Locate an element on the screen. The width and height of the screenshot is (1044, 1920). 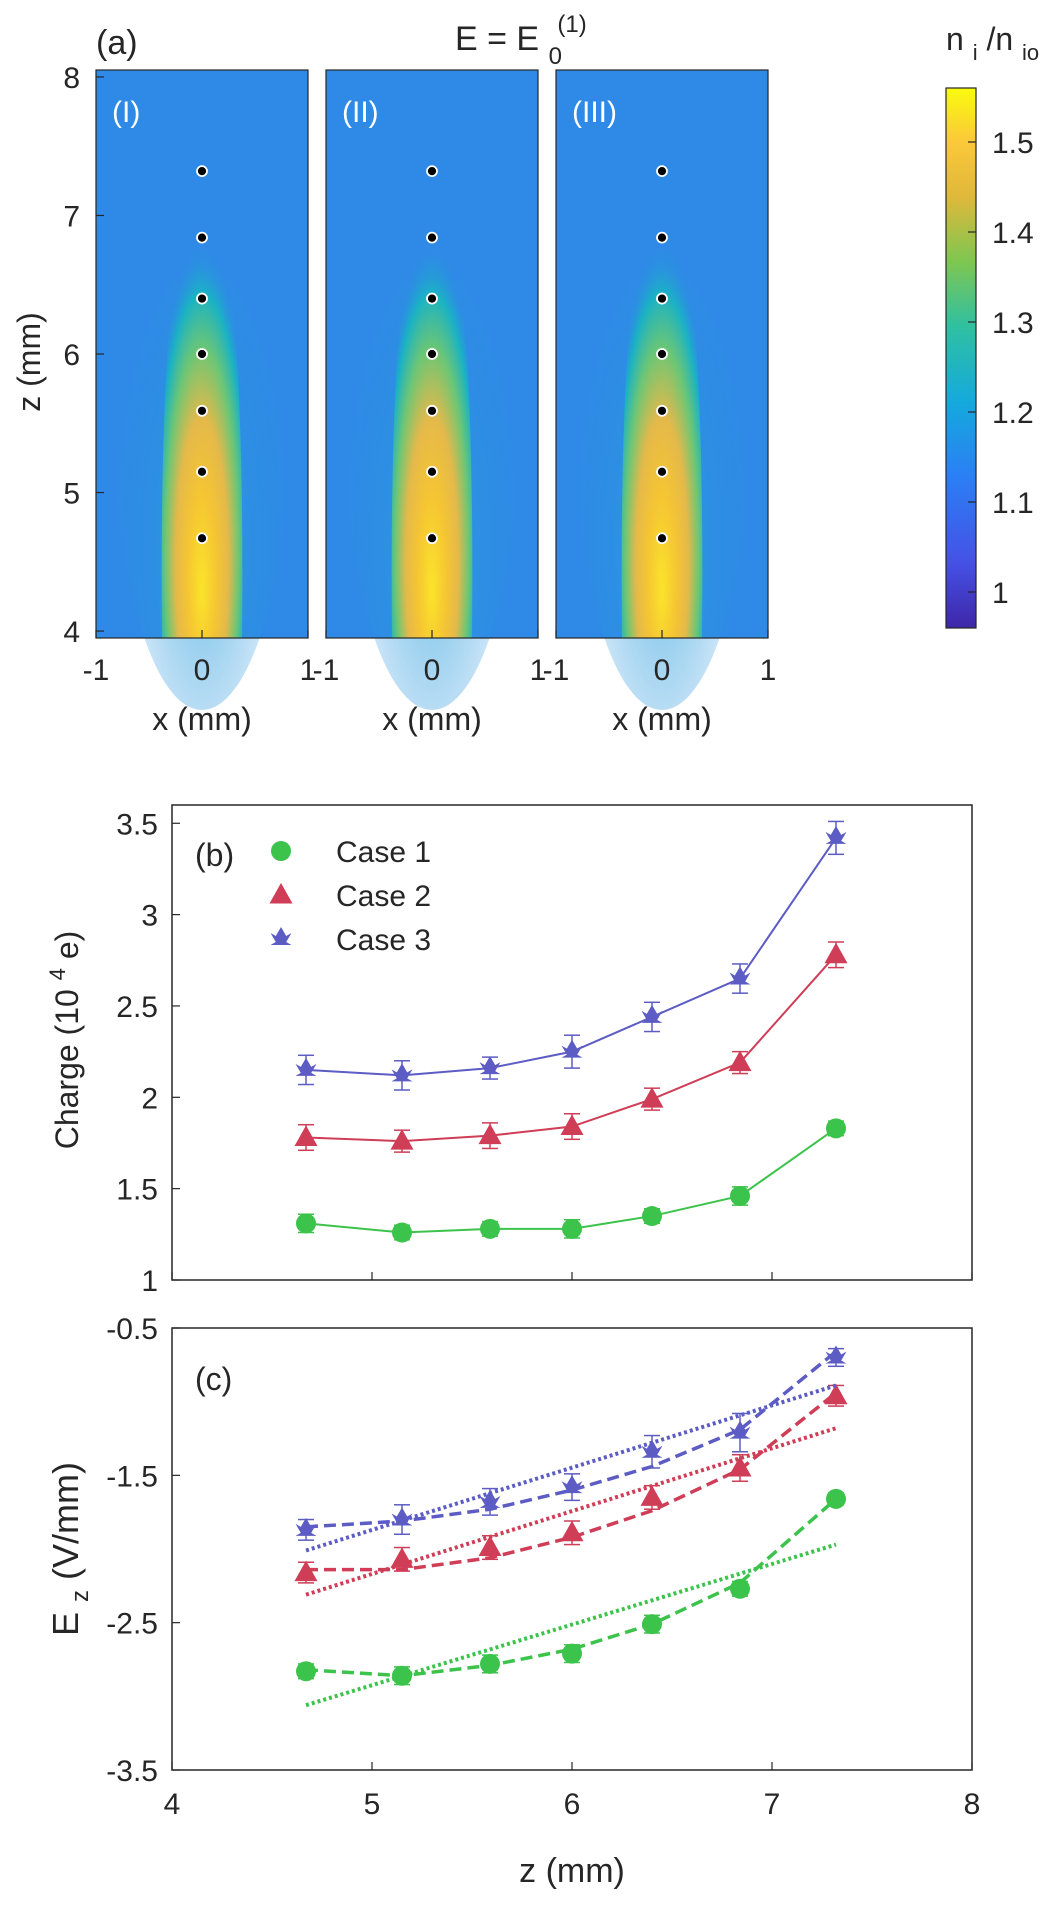
panel-b-ylabel-main: Charge (10 is located at coordinates (67, 1069).